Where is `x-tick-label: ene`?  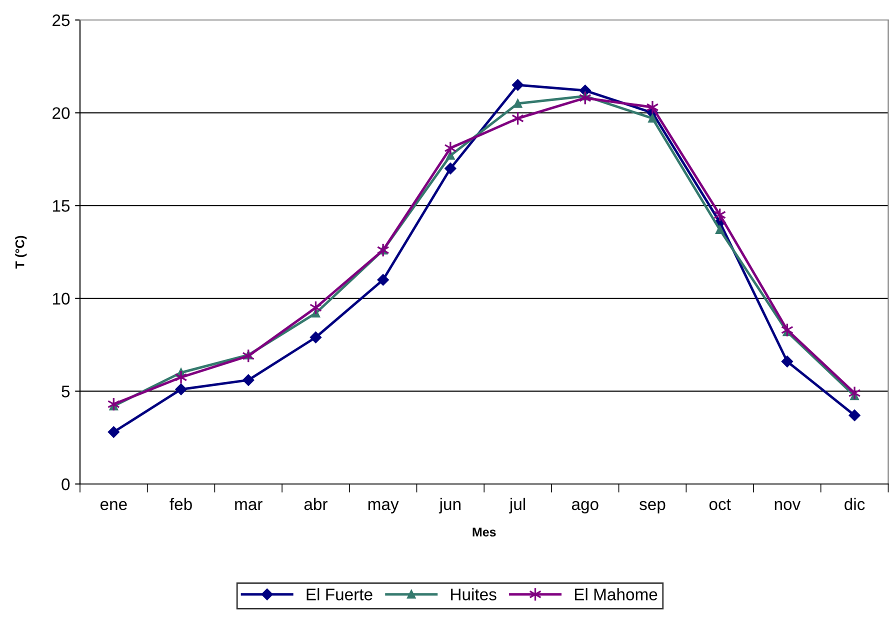 x-tick-label: ene is located at coordinates (113, 505).